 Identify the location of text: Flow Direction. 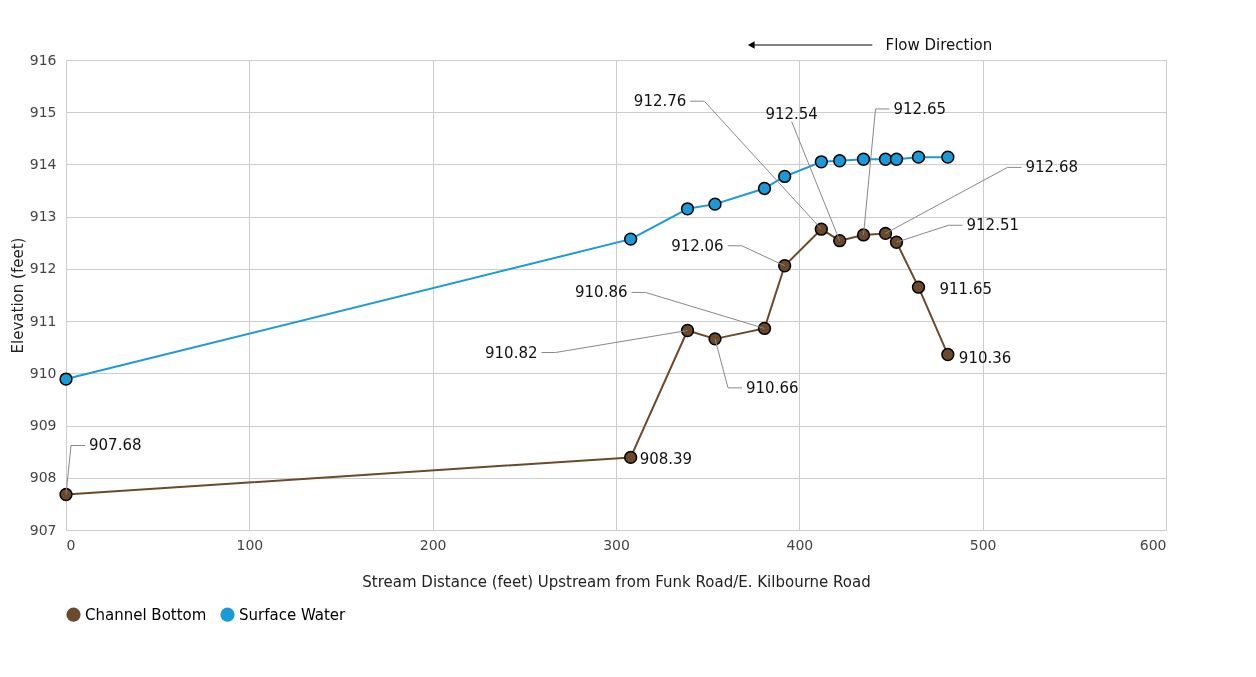
(939, 45).